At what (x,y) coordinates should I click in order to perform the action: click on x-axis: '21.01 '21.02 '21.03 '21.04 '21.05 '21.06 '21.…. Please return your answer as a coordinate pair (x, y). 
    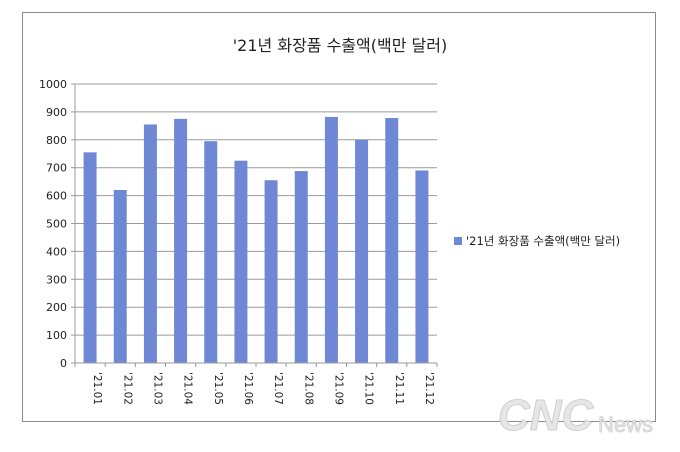
    Looking at the image, I should click on (256, 383).